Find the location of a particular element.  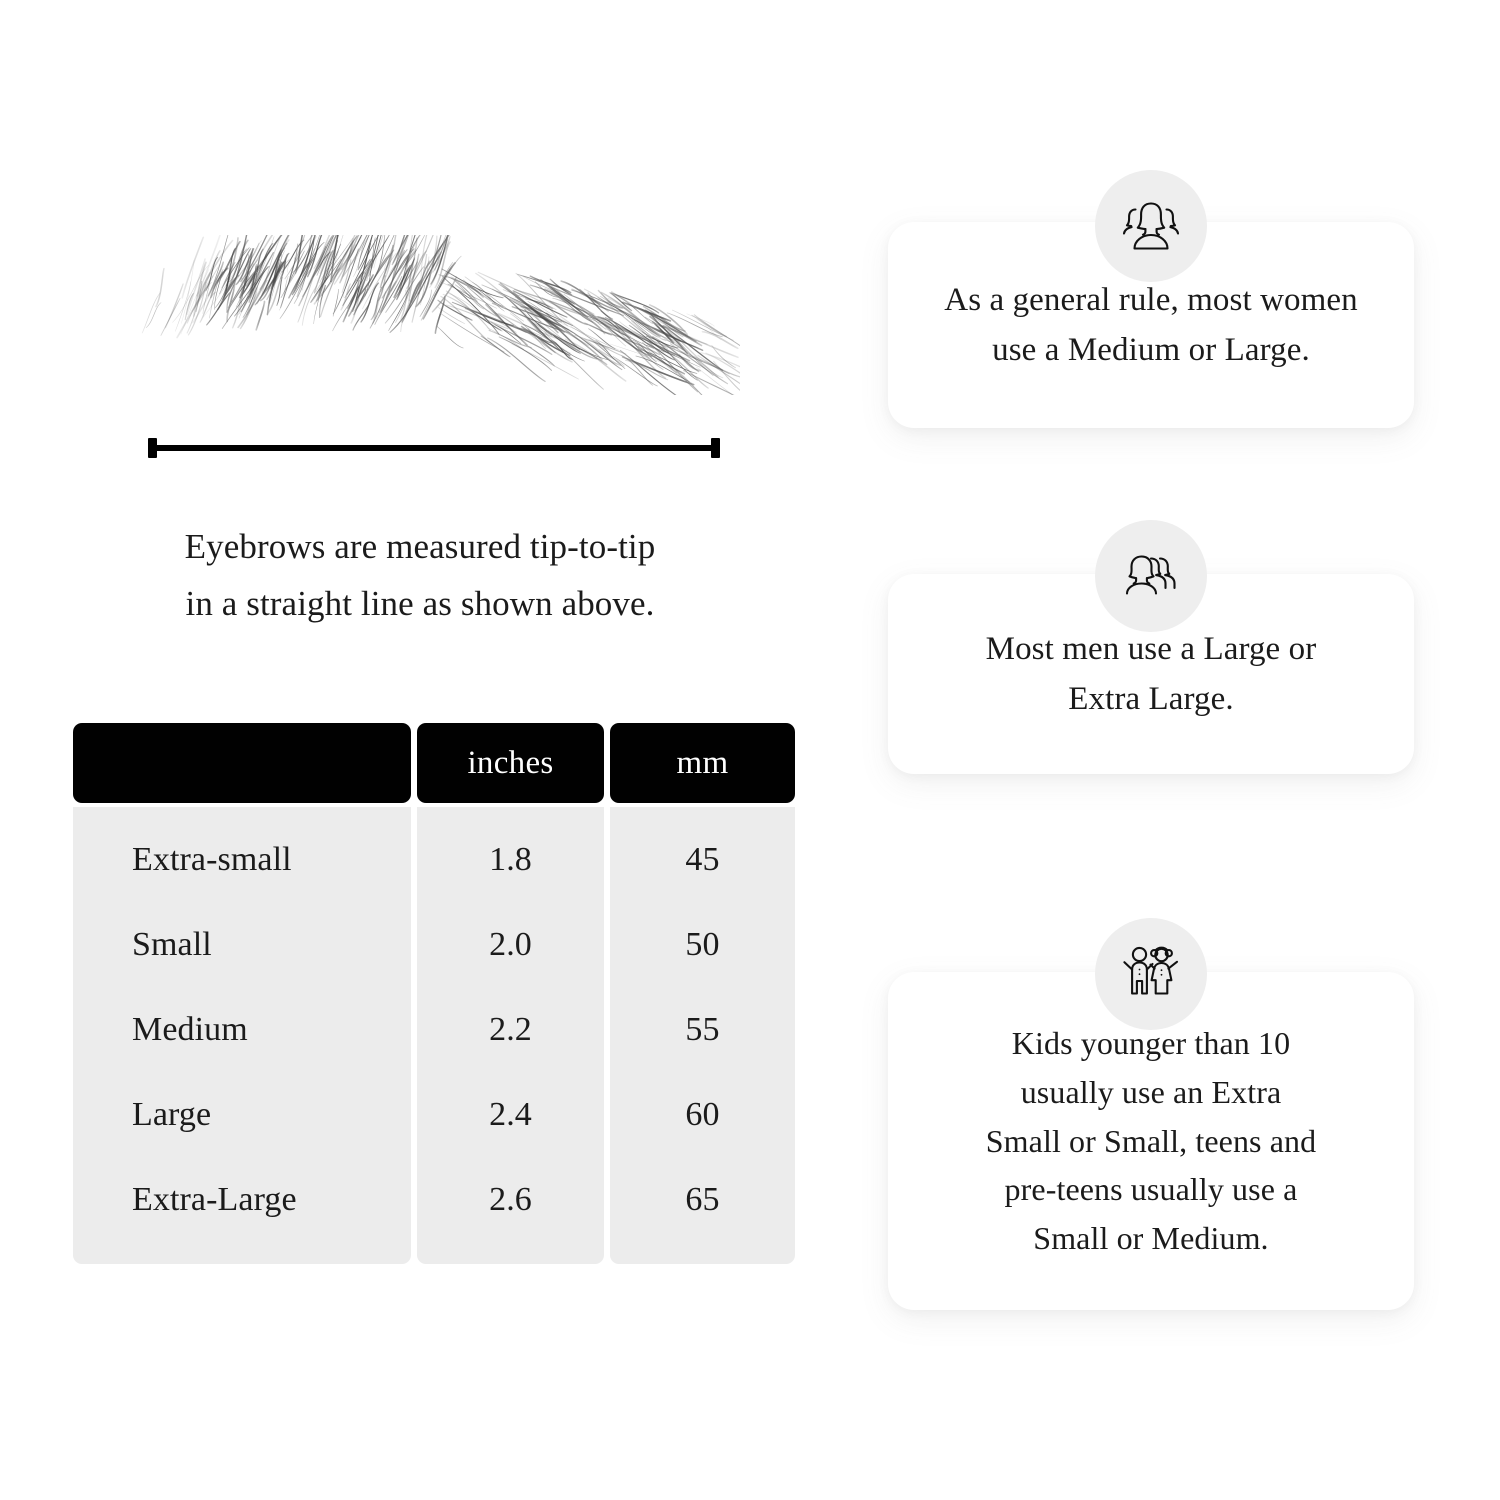

men-line-2: Extra Large. is located at coordinates (1151, 699).